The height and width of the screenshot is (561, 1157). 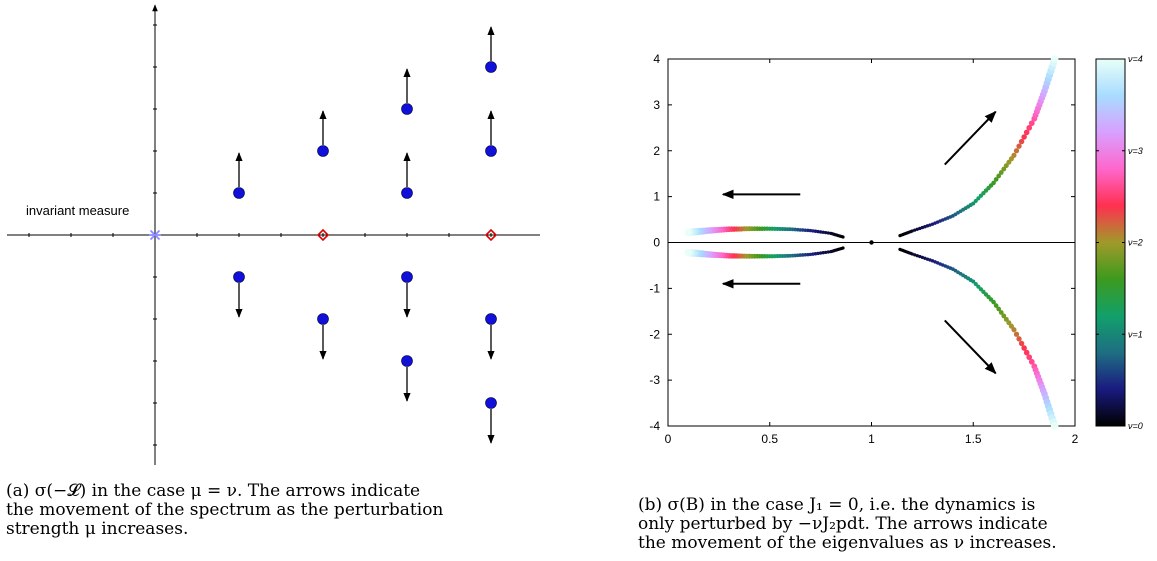 What do you see at coordinates (656, 243) in the screenshot?
I see `y-tick-label-b: 0` at bounding box center [656, 243].